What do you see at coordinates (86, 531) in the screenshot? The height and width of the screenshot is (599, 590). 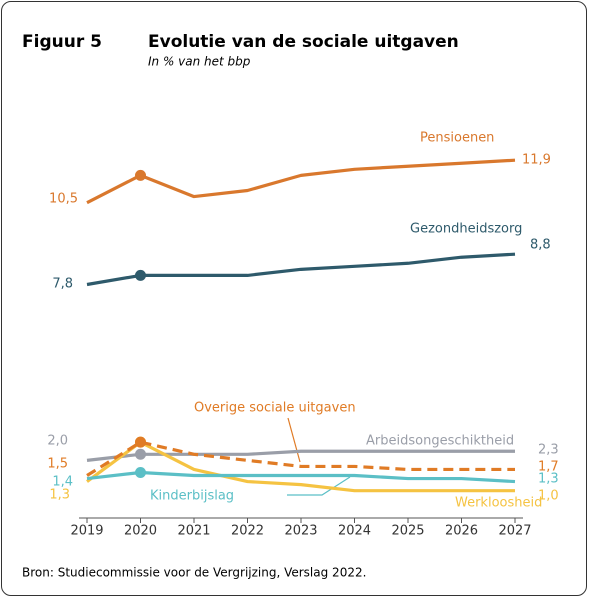 I see `x-tick-label: 2019` at bounding box center [86, 531].